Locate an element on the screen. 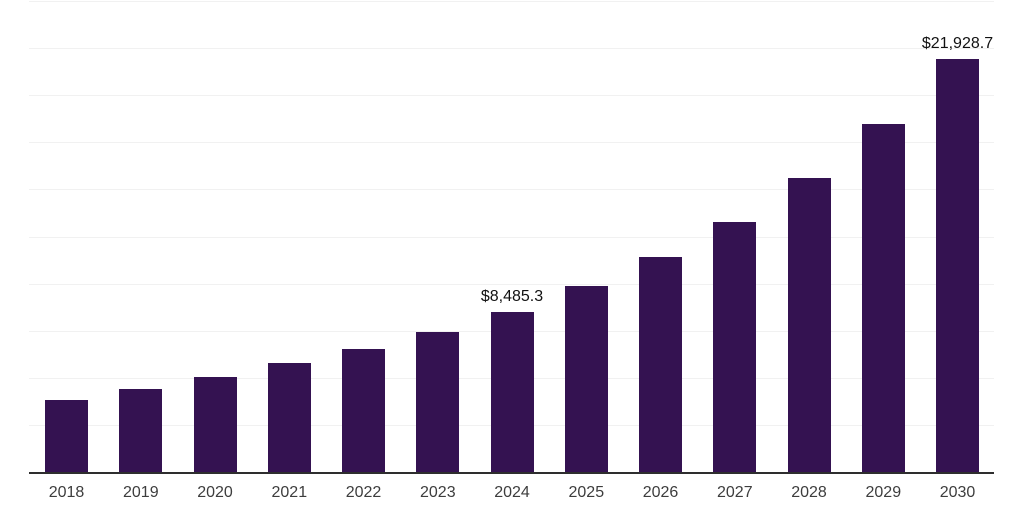 Image resolution: width=1024 pixels, height=512 pixels. bar-2019 is located at coordinates (141, 430).